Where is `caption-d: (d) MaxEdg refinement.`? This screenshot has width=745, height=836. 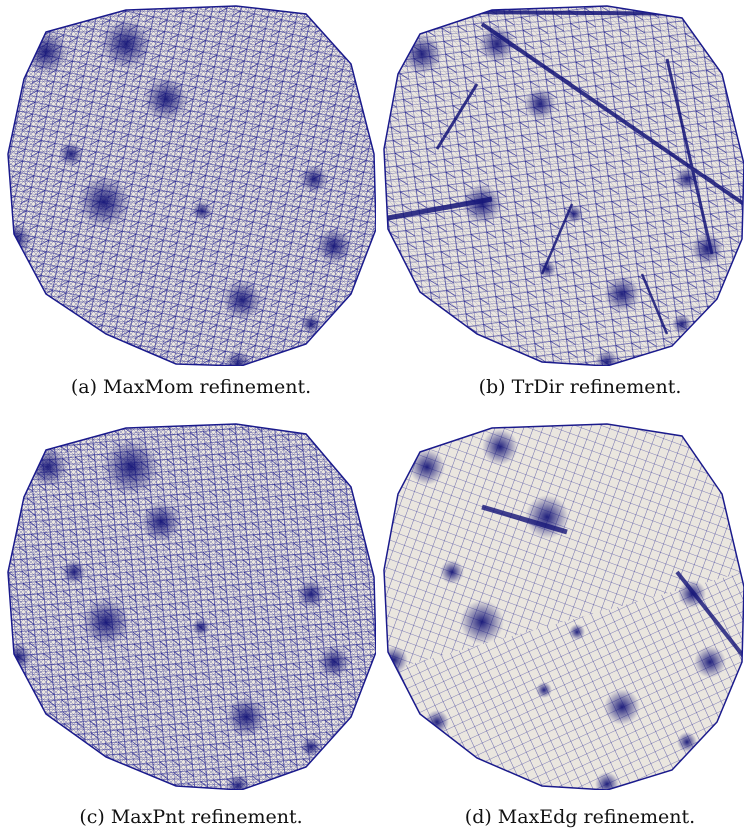
caption-d: (d) MaxEdg refinement. is located at coordinates (580, 817).